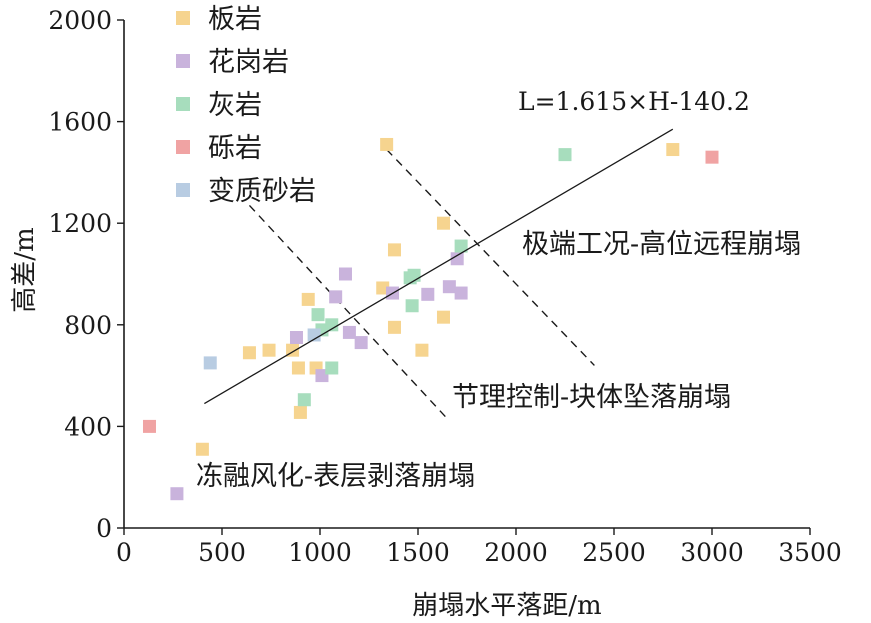  Describe the element at coordinates (248, 62) in the screenshot. I see `legend-label: 花岗岩` at that location.